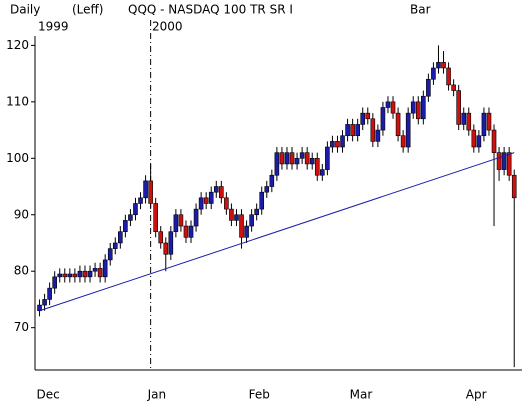 The height and width of the screenshot is (406, 529). Describe the element at coordinates (476, 395) in the screenshot. I see `x-tick-label: Apr` at that location.